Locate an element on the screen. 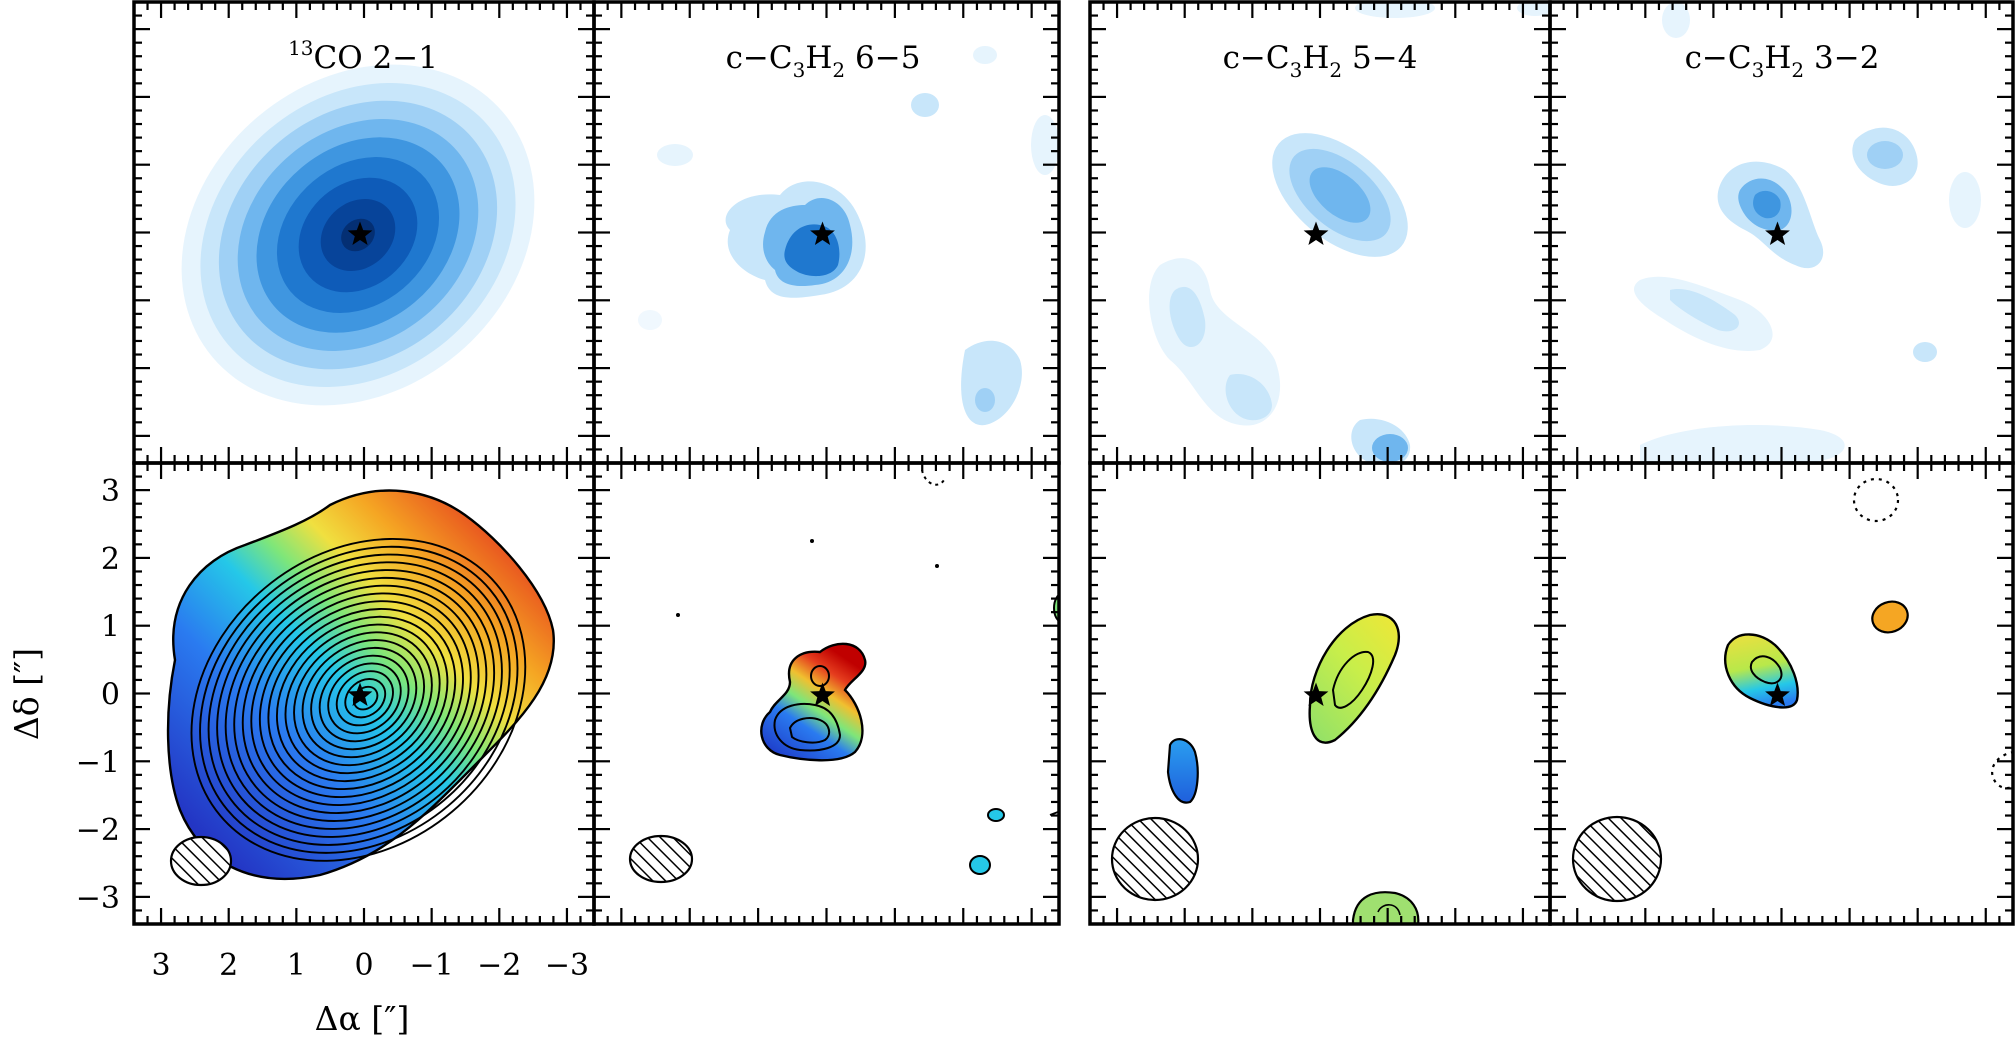 Image resolution: width=2016 pixels, height=1043 pixels. x-tick-label: 2 is located at coordinates (228, 965).